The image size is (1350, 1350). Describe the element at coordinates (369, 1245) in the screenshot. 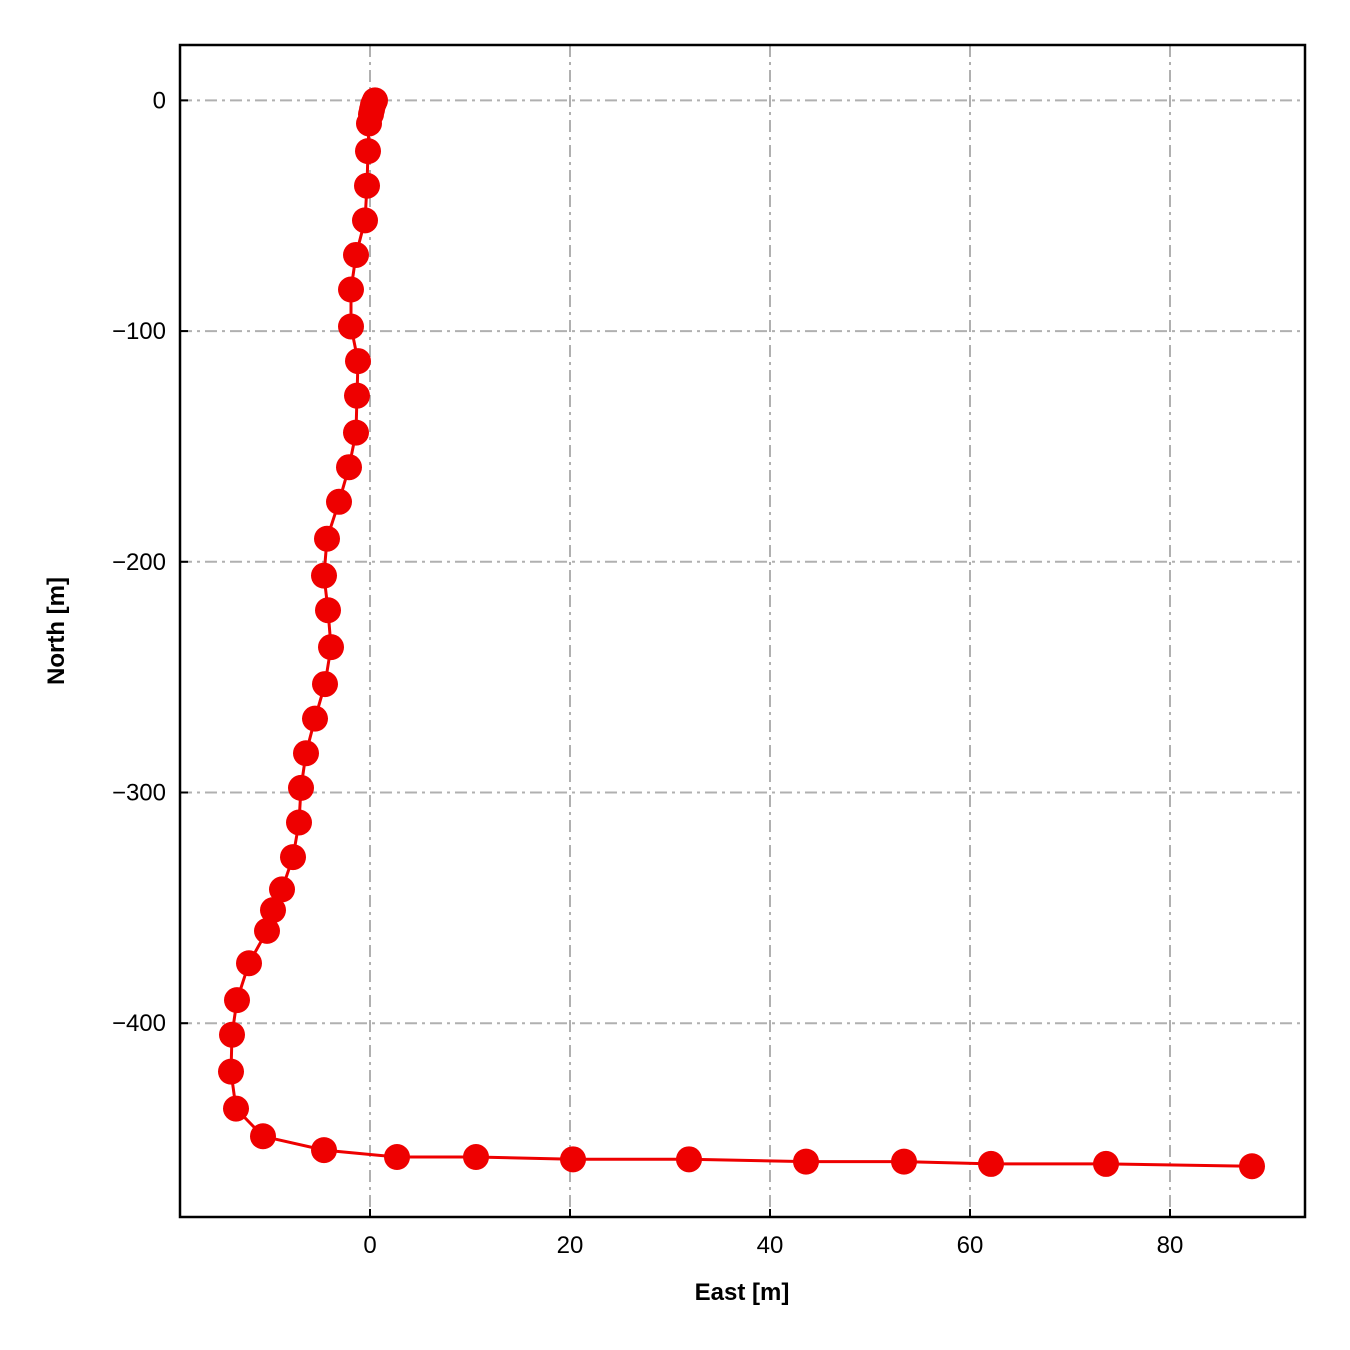

I see `x-tick-label: 0` at that location.